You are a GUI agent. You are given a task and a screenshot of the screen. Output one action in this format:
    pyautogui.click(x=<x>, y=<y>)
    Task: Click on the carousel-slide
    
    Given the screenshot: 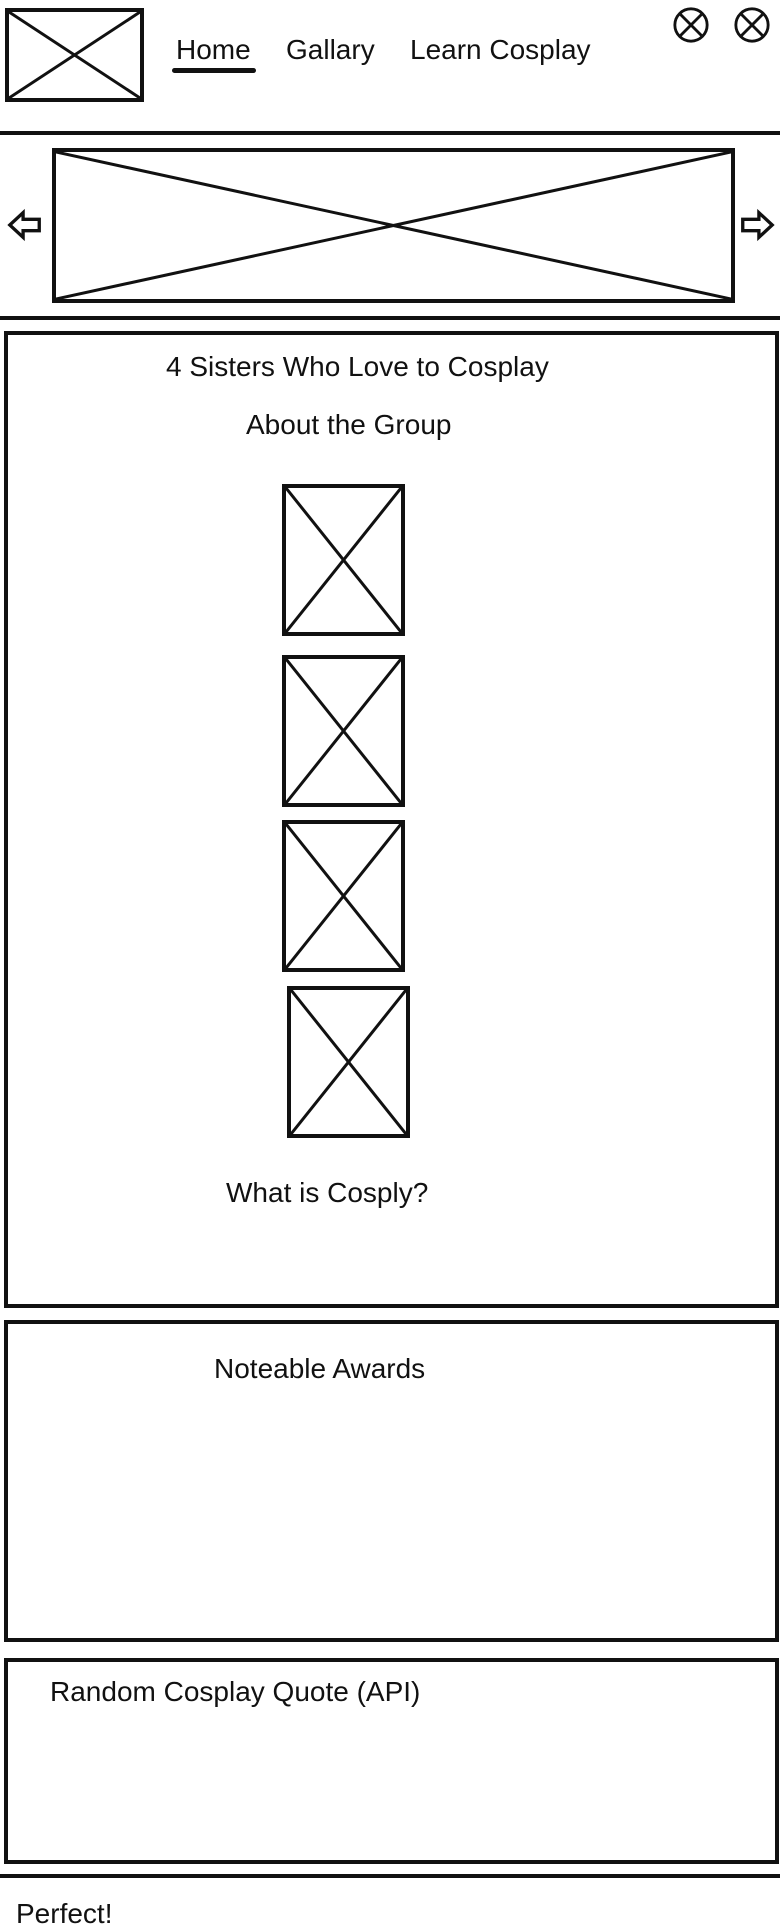 What is the action you would take?
    pyautogui.click(x=393, y=225)
    